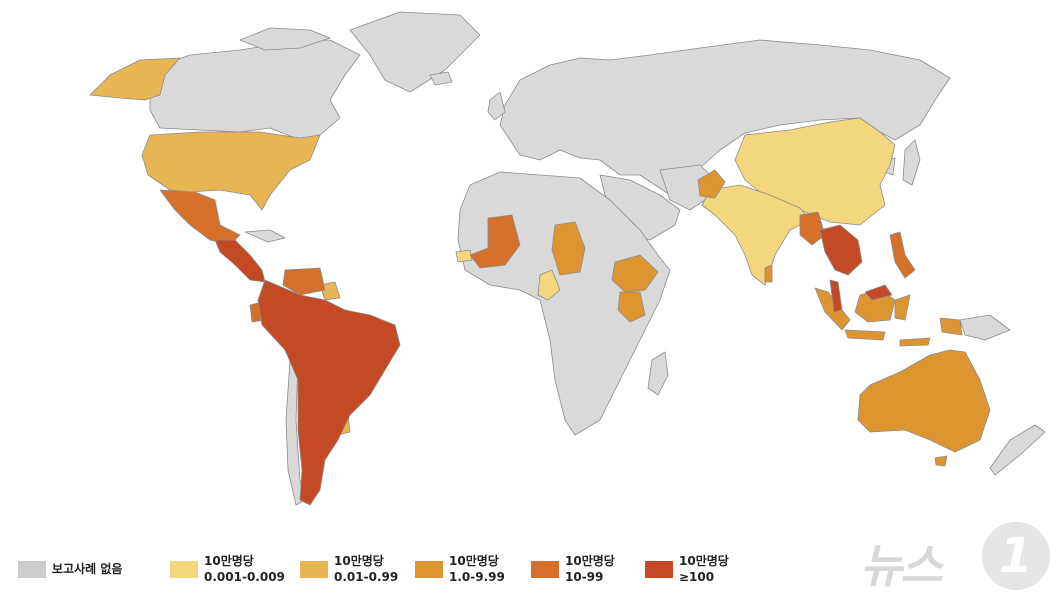 This screenshot has height=602, width=1061. What do you see at coordinates (924, 401) in the screenshot?
I see `australia` at bounding box center [924, 401].